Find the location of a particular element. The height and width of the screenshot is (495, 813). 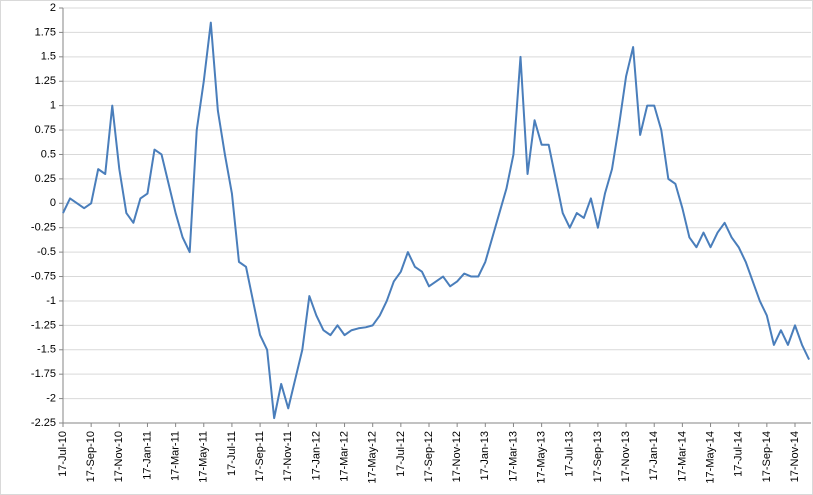

y-tick-label: -1.5 is located at coordinates (46, 350).